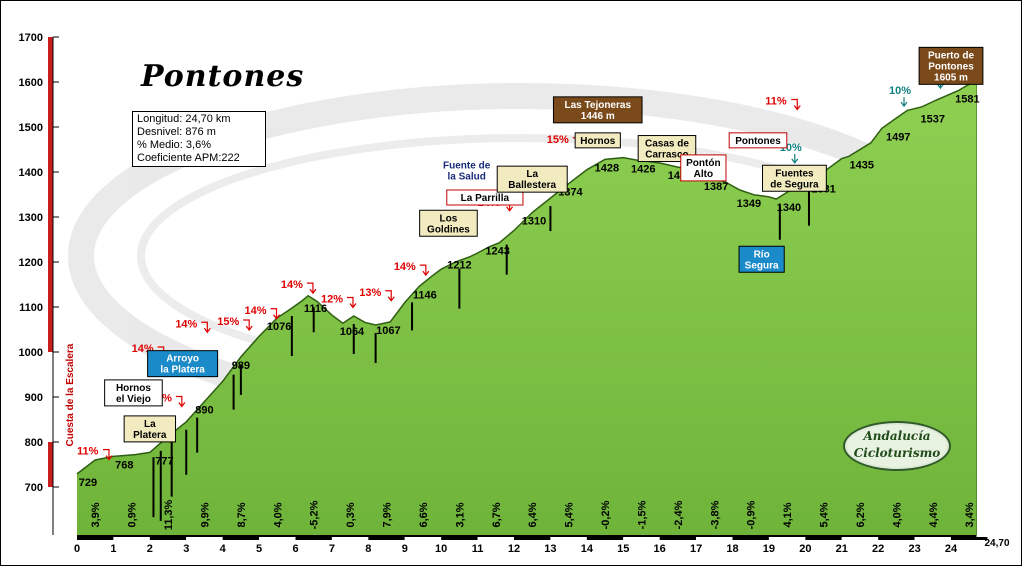  I want to click on place-label: Goldines, so click(448, 229).